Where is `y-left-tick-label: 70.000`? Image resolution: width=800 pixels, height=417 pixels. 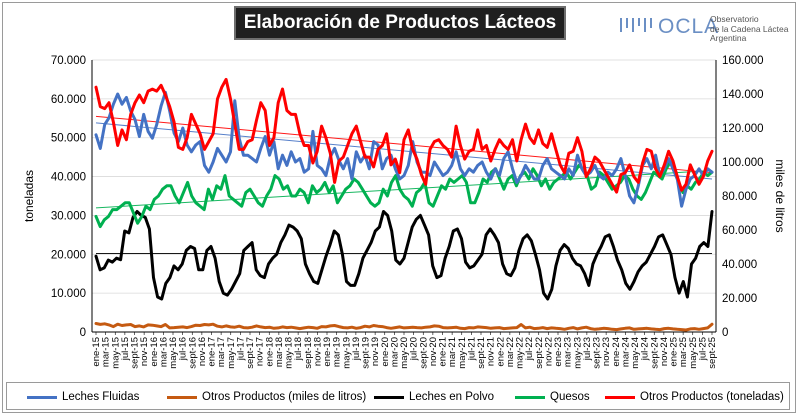 y-left-tick-label: 70.000 is located at coordinates (68, 61).